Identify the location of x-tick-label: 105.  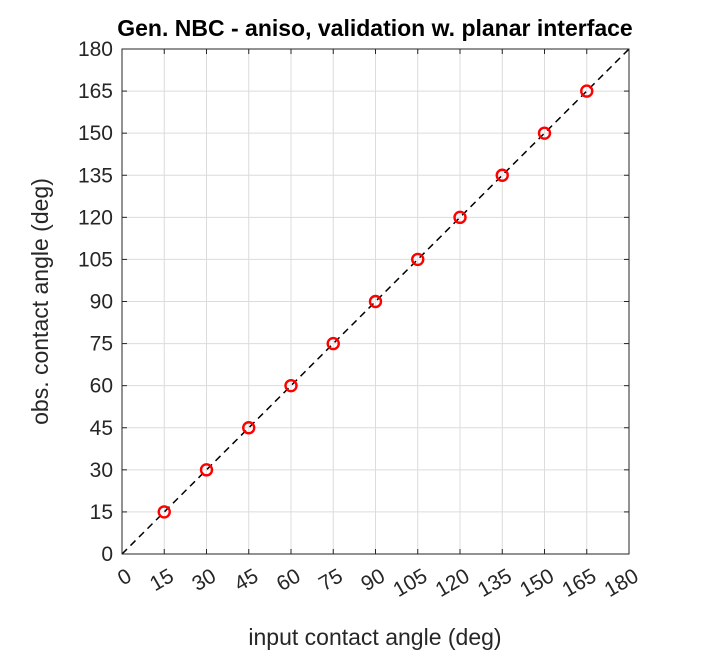
(410, 582).